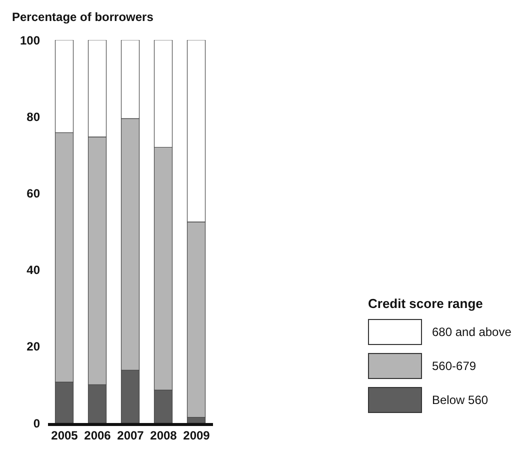 This screenshot has width=531, height=457. Describe the element at coordinates (472, 332) in the screenshot. I see `text: 680 and above` at that location.